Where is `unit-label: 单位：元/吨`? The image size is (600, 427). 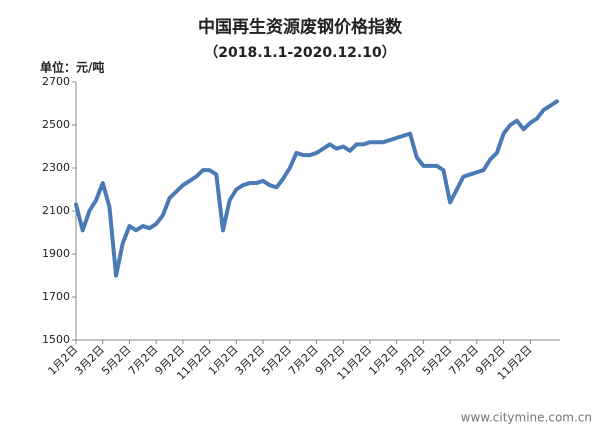 unit-label: 单位：元/吨 is located at coordinates (72, 67).